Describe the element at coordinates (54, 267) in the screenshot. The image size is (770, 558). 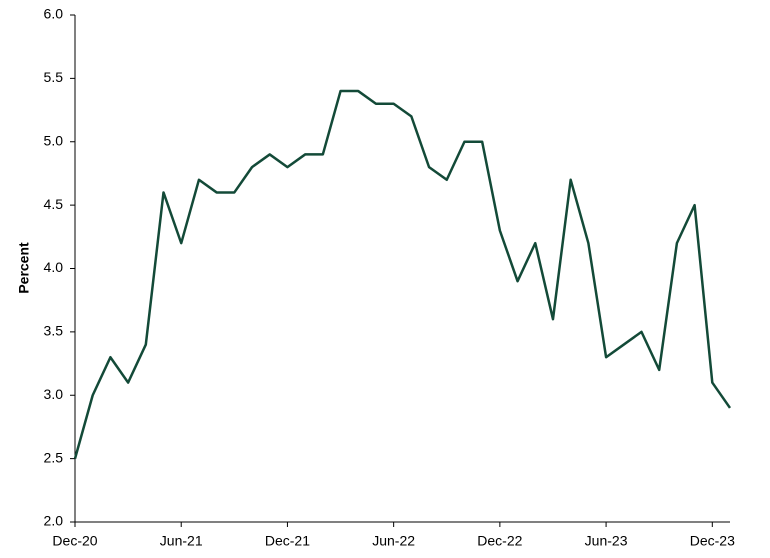
I see `y-tick-label: 4.0` at that location.